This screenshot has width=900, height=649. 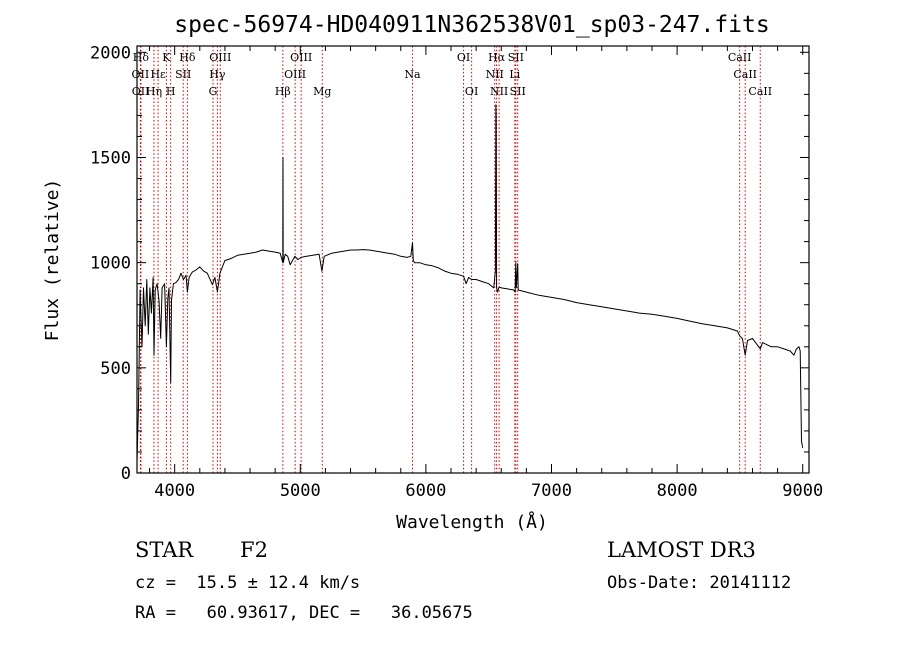 I want to click on x-axis-label: Wavelength (Å), so click(x=472, y=522).